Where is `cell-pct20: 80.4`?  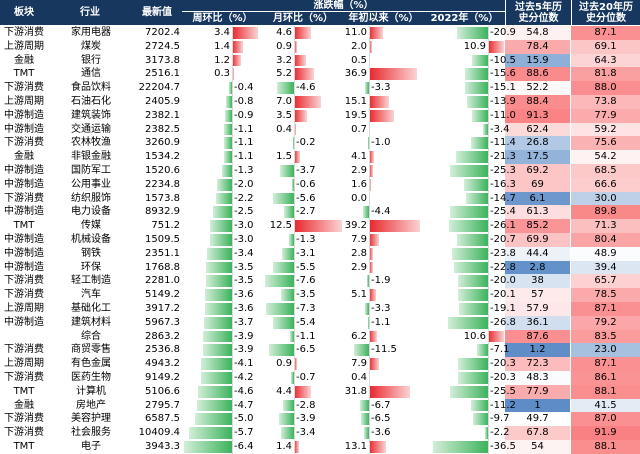
cell-pct20: 80.4 is located at coordinates (605, 240).